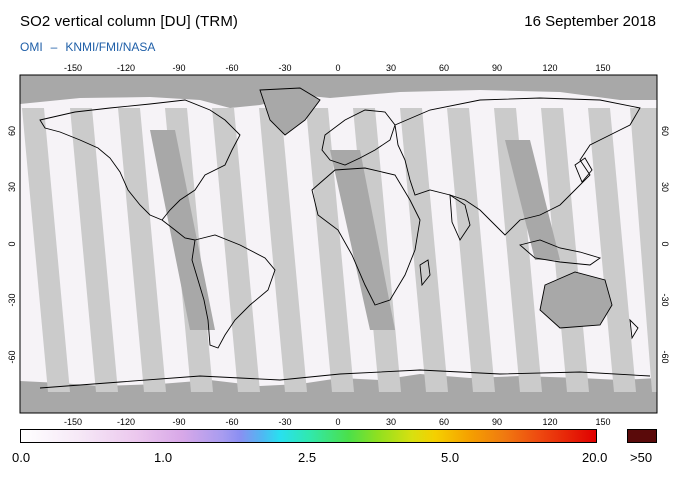 Image resolution: width=676 pixels, height=480 pixels. I want to click on coast-australia, so click(576, 300).